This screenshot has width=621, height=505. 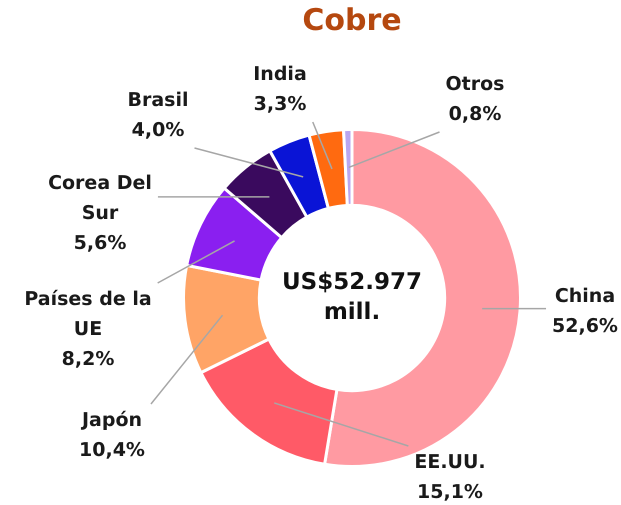 What do you see at coordinates (280, 103) in the screenshot?
I see `data-label: 3,3%` at bounding box center [280, 103].